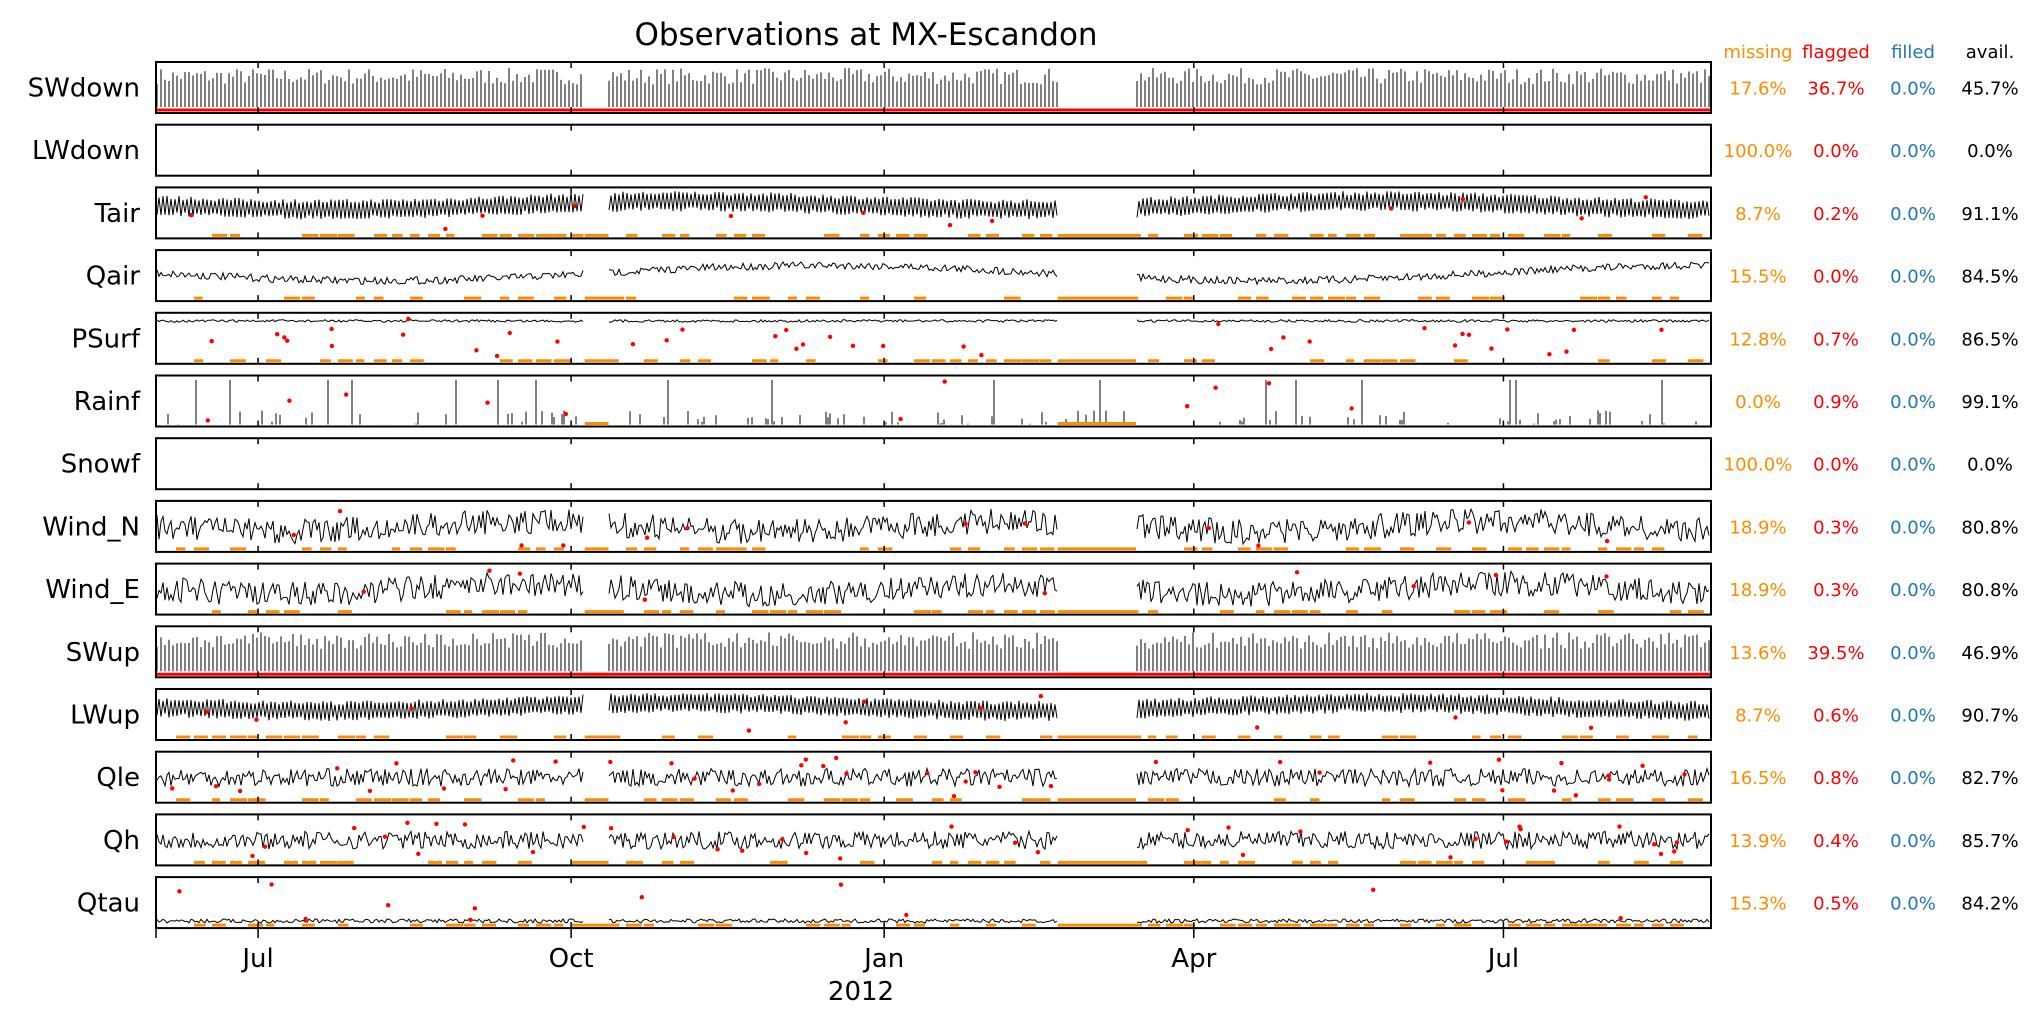 The height and width of the screenshot is (1024, 2035). I want to click on swdown-filled-value: 0.0%, so click(1913, 89).